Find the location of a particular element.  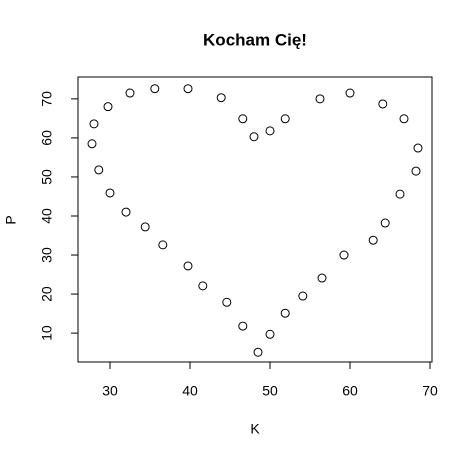

y-tick-label: 70 is located at coordinates (47, 99).